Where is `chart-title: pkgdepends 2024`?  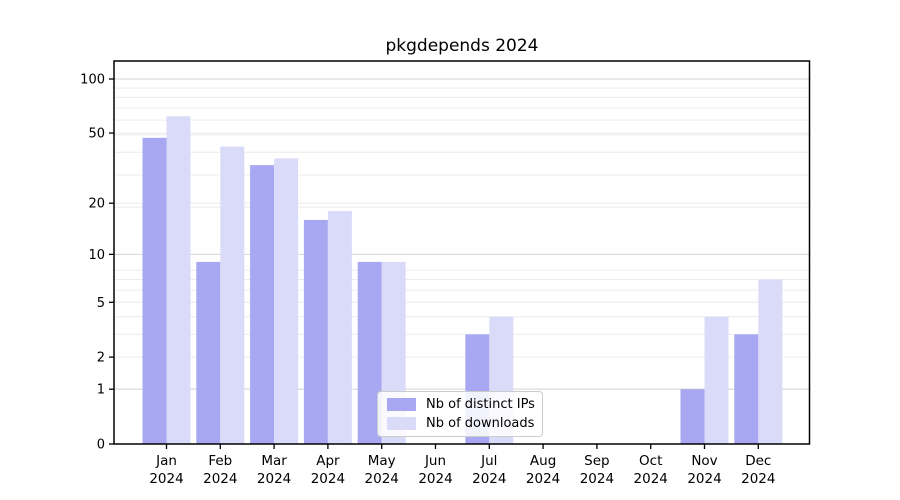
chart-title: pkgdepends 2024 is located at coordinates (462, 46).